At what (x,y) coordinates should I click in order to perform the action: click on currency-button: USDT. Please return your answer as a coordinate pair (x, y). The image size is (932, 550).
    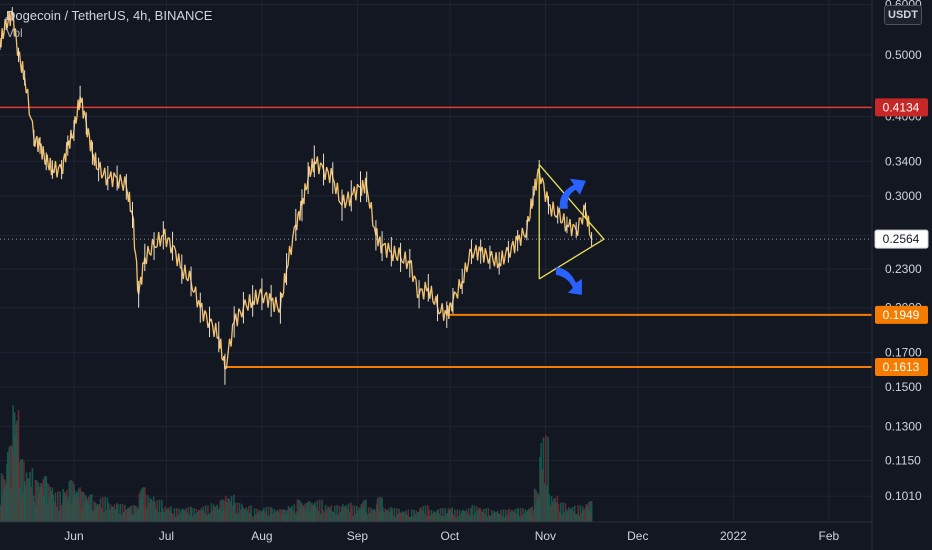
    Looking at the image, I should click on (903, 15).